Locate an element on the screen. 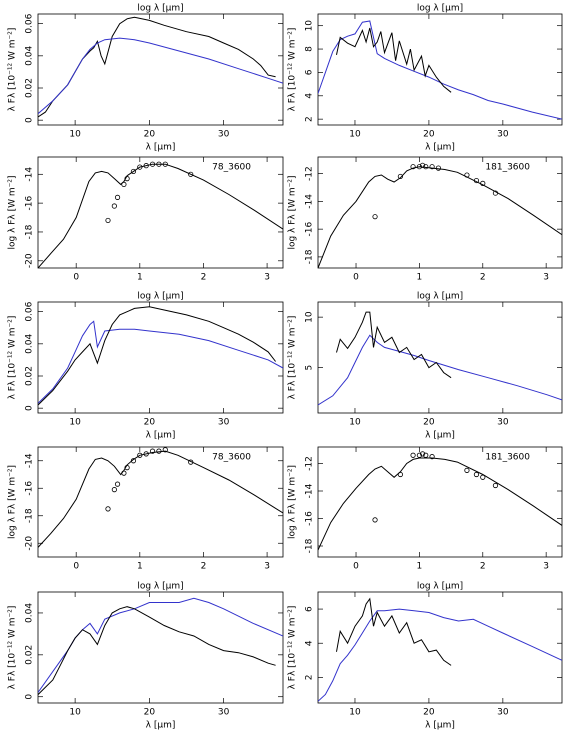  x-tick-label: 3 is located at coordinates (267, 278).